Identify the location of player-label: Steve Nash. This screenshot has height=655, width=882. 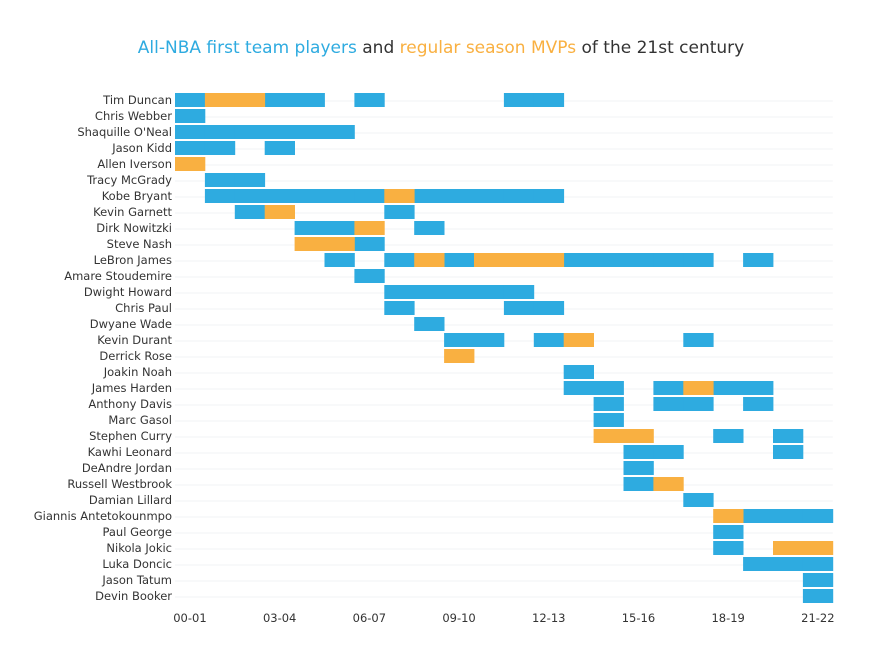
(139, 244).